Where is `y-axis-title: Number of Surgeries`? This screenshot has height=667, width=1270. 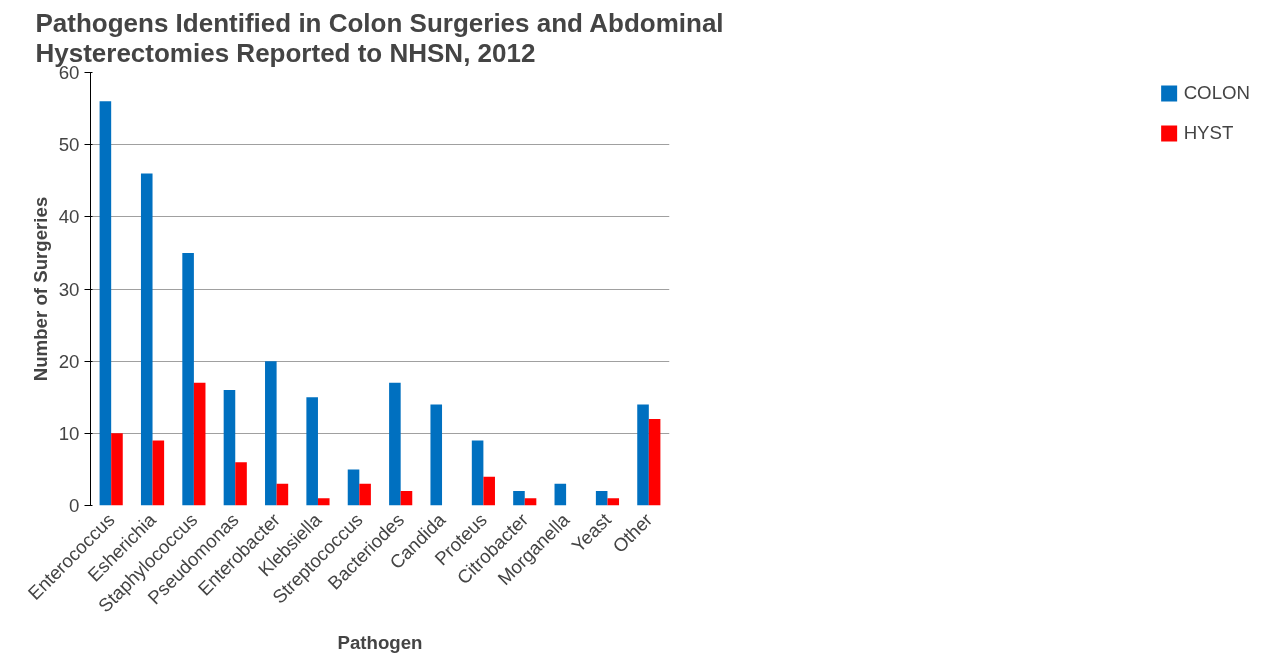
y-axis-title: Number of Surgeries is located at coordinates (40, 289).